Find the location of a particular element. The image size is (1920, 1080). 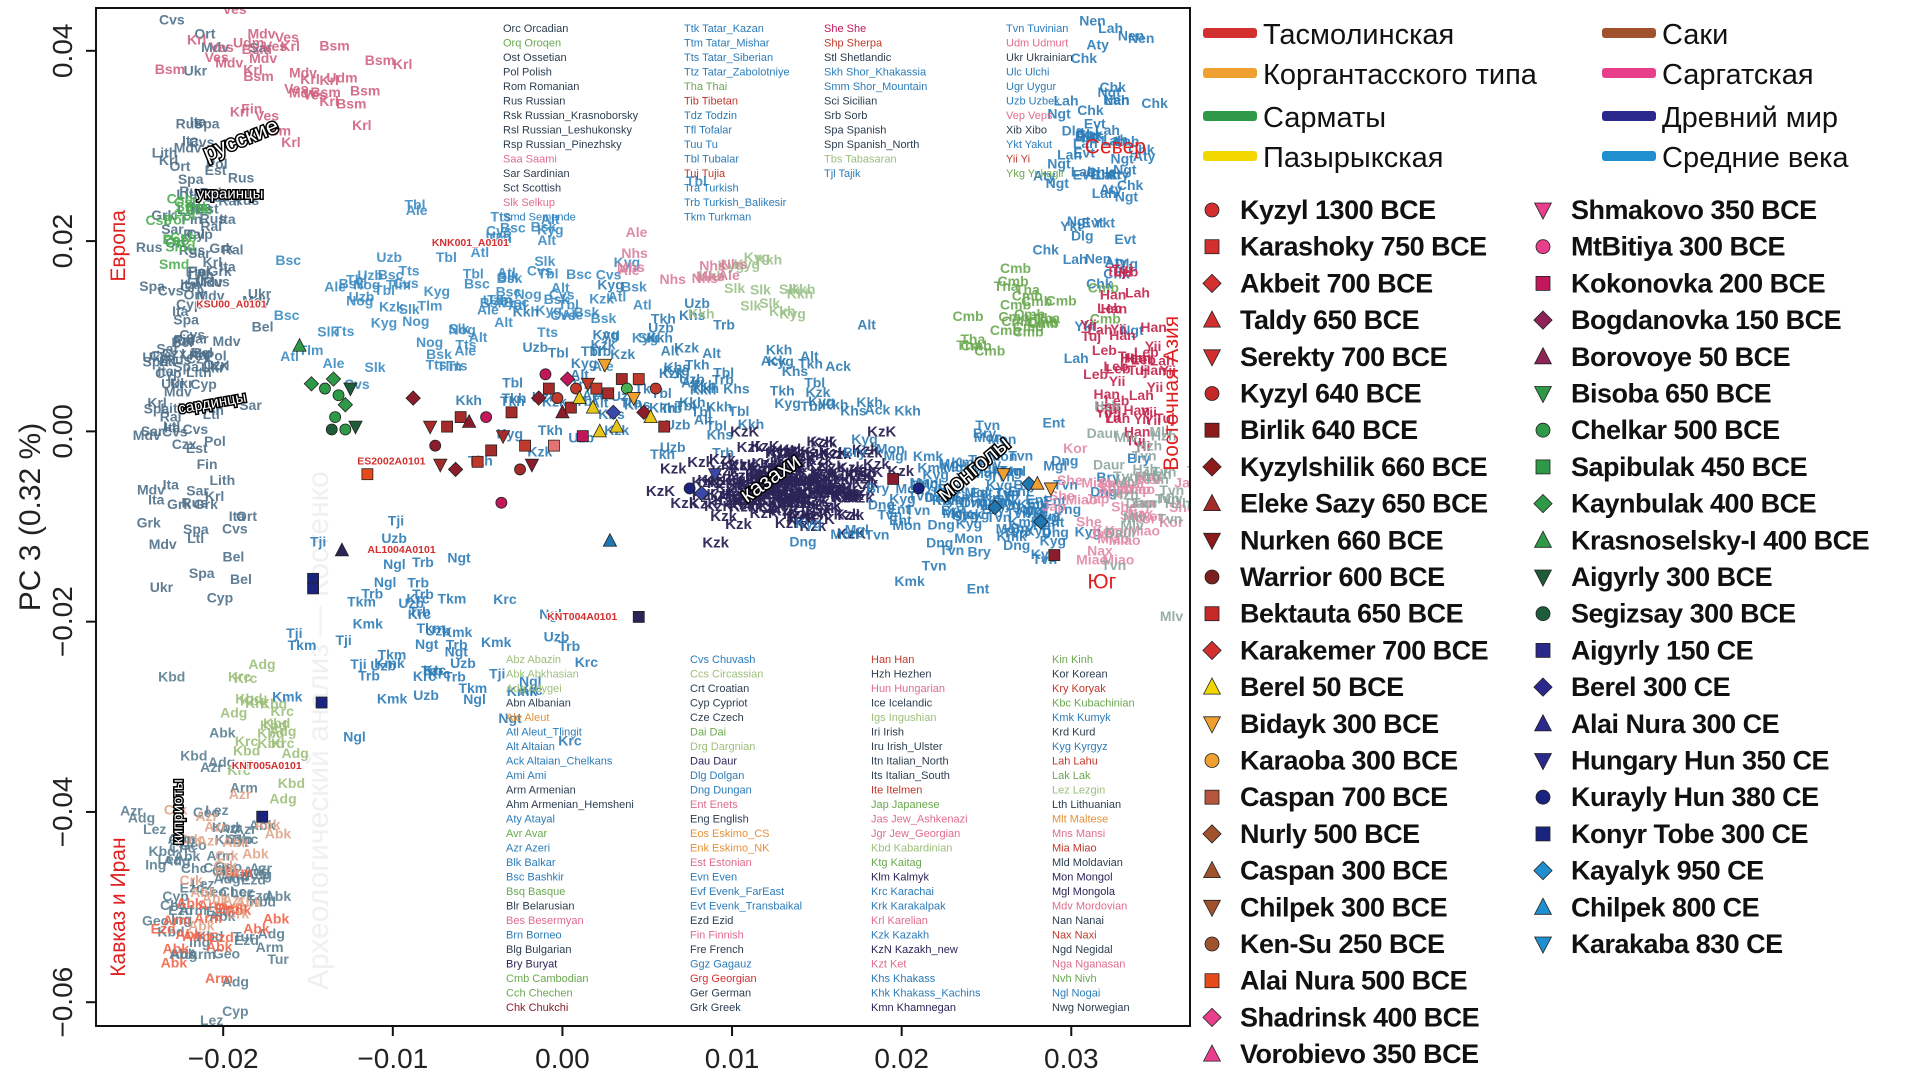

population-key-entry: Tdz Todzin is located at coordinates (710, 116).